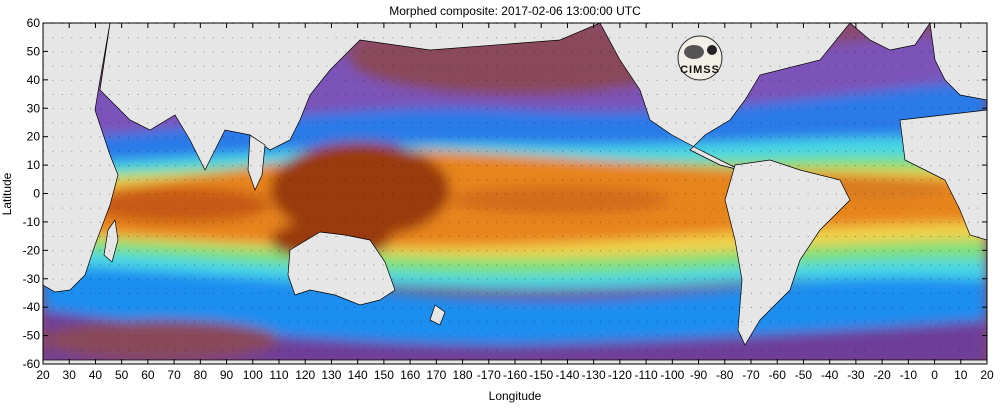 The image size is (1004, 410). What do you see at coordinates (909, 375) in the screenshot?
I see `x-tick-label: -10` at bounding box center [909, 375].